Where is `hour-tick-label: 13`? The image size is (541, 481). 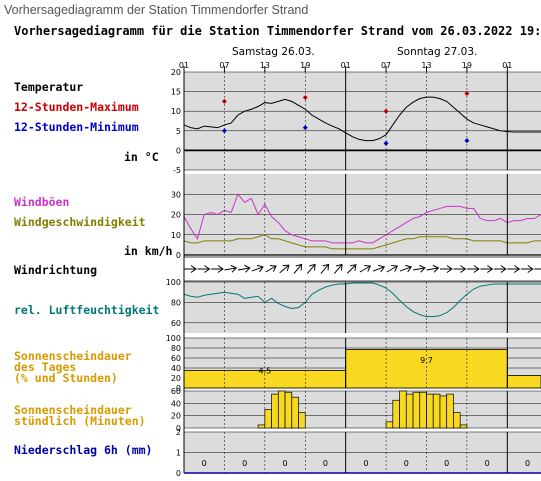 hour-tick-label: 13 is located at coordinates (265, 65).